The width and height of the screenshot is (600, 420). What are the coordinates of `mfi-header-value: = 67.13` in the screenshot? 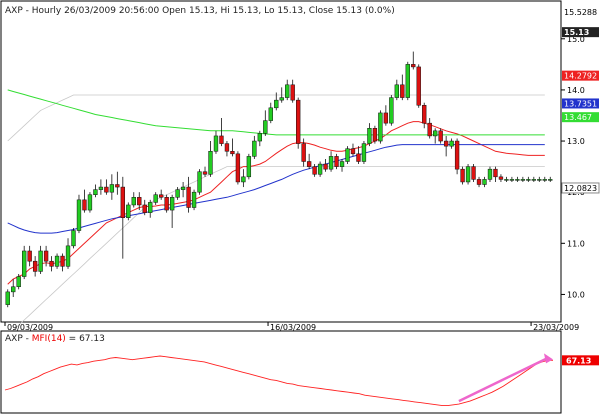 It's located at (85, 339).